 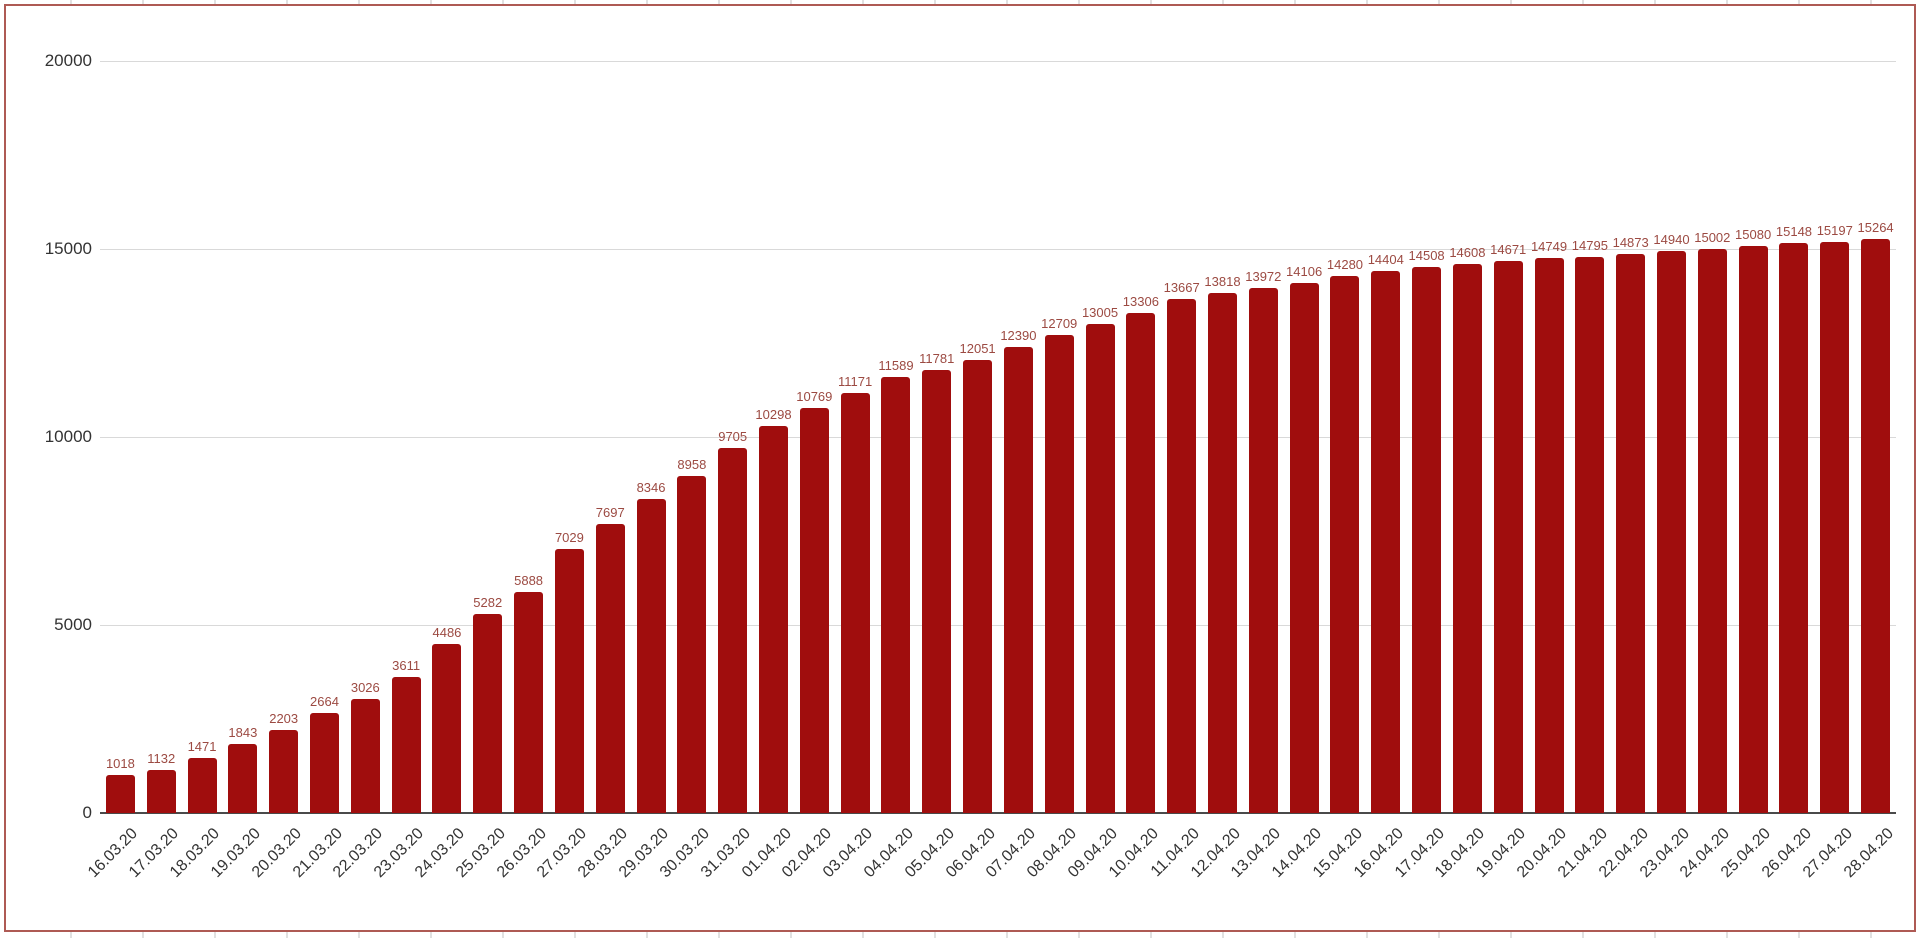 What do you see at coordinates (1059, 324) in the screenshot?
I see `bar-value-label: 12709` at bounding box center [1059, 324].